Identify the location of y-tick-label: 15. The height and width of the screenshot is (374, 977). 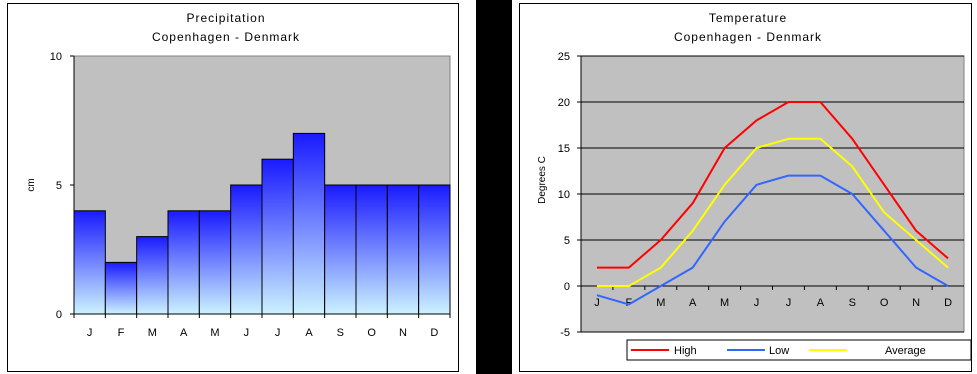
(564, 149).